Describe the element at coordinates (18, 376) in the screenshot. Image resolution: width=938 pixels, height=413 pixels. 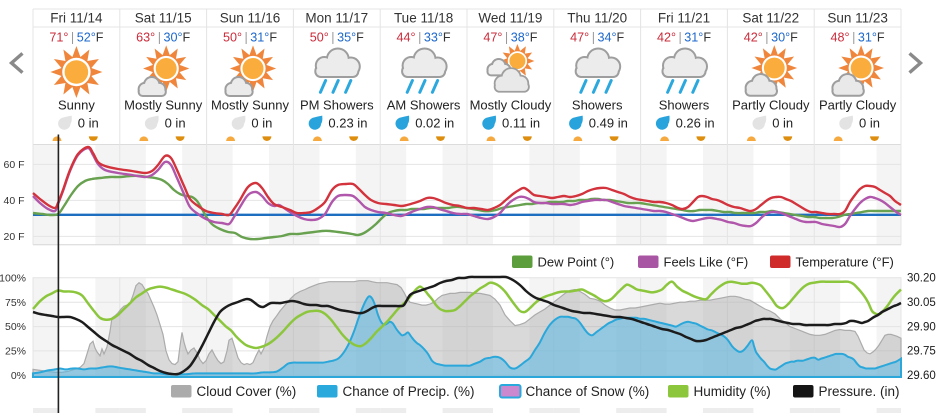
I see `svg-text: 0%` at that location.